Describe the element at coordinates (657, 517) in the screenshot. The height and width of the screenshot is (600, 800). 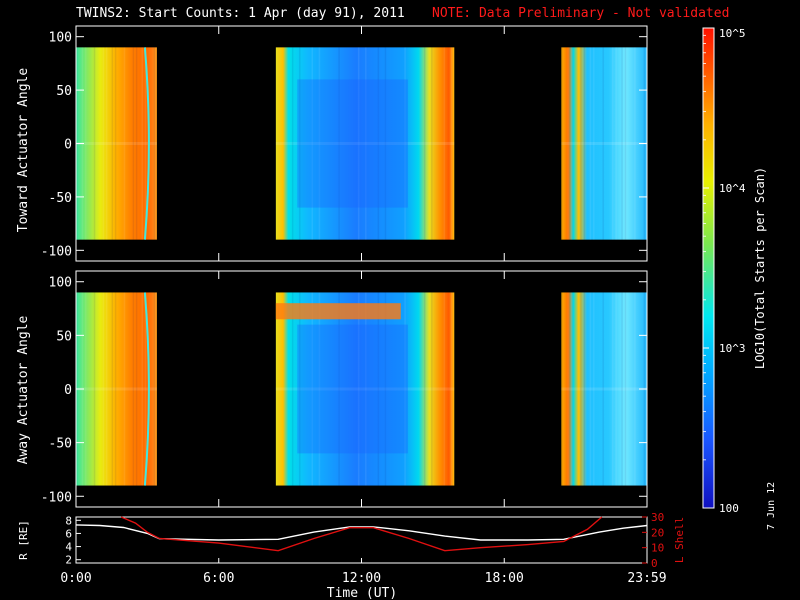
I see `lshell-tick-label: 30` at that location.